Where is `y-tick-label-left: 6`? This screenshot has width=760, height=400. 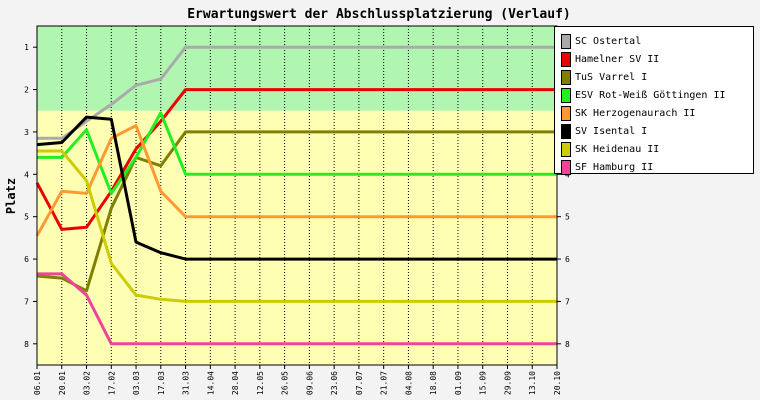 y-tick-label-left: 6 is located at coordinates (26, 259).